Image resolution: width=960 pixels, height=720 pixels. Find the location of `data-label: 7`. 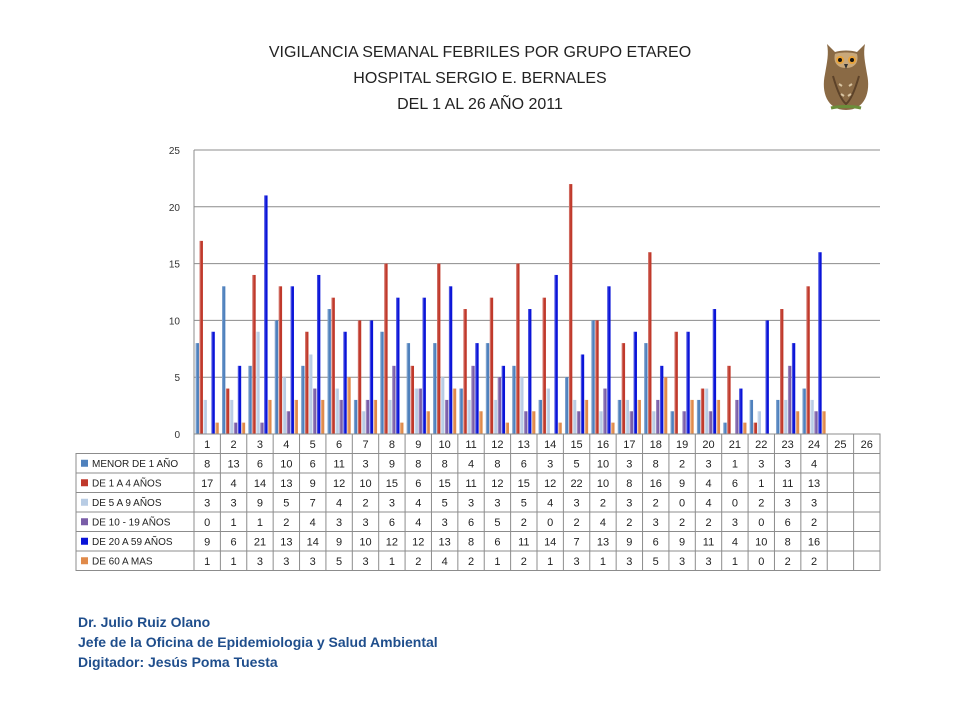

data-label: 7 is located at coordinates (313, 503).